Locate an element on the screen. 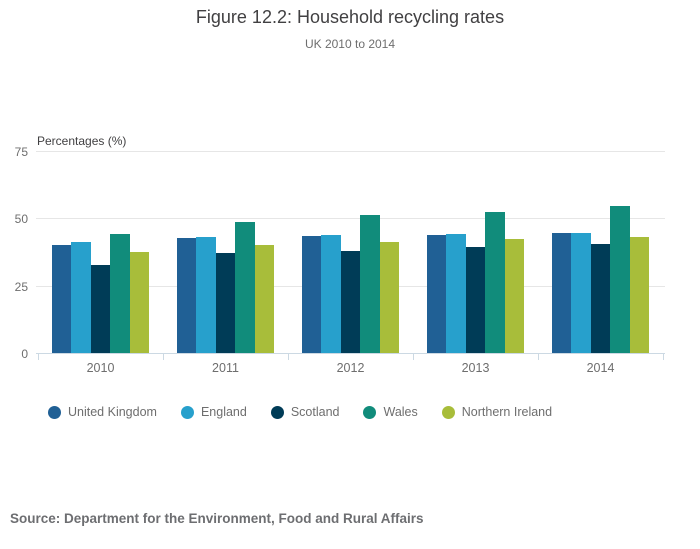 This screenshot has height=549, width=700. bar-northern-ireland-2010 is located at coordinates (139, 302).